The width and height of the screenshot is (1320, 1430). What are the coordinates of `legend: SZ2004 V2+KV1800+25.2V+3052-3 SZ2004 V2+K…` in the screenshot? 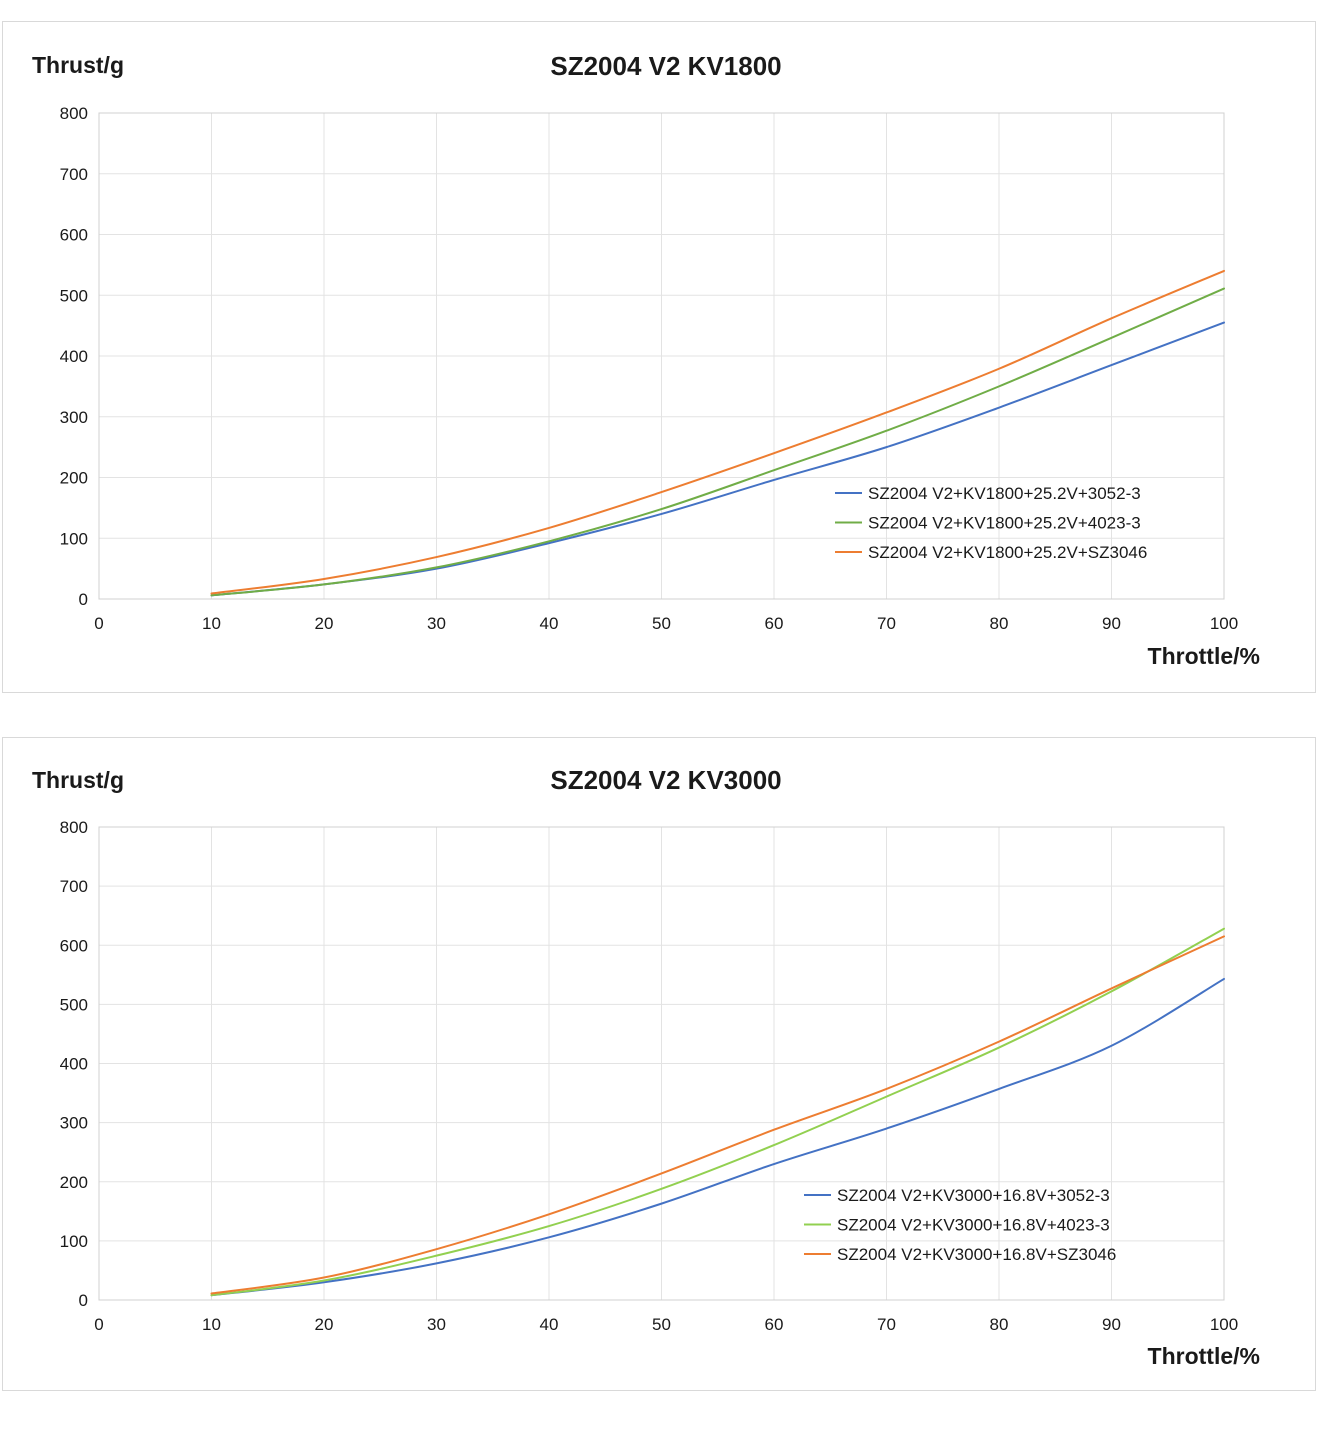 It's located at (991, 523).